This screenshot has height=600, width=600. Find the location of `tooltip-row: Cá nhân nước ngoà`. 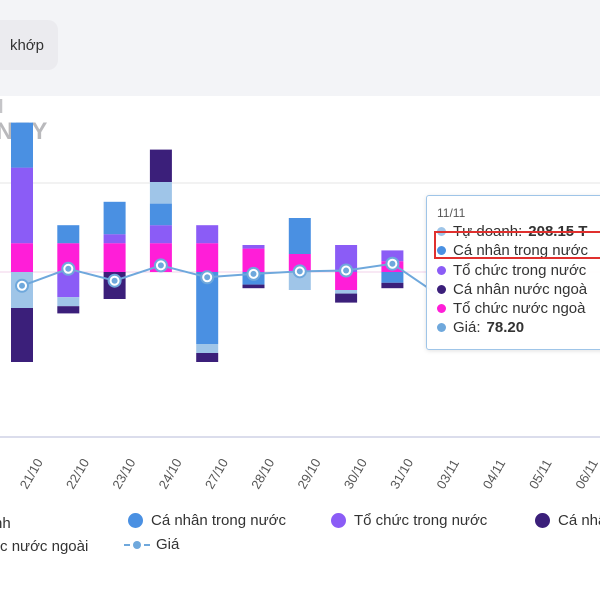

tooltip-row: Cá nhân nước ngoà is located at coordinates (512, 289).